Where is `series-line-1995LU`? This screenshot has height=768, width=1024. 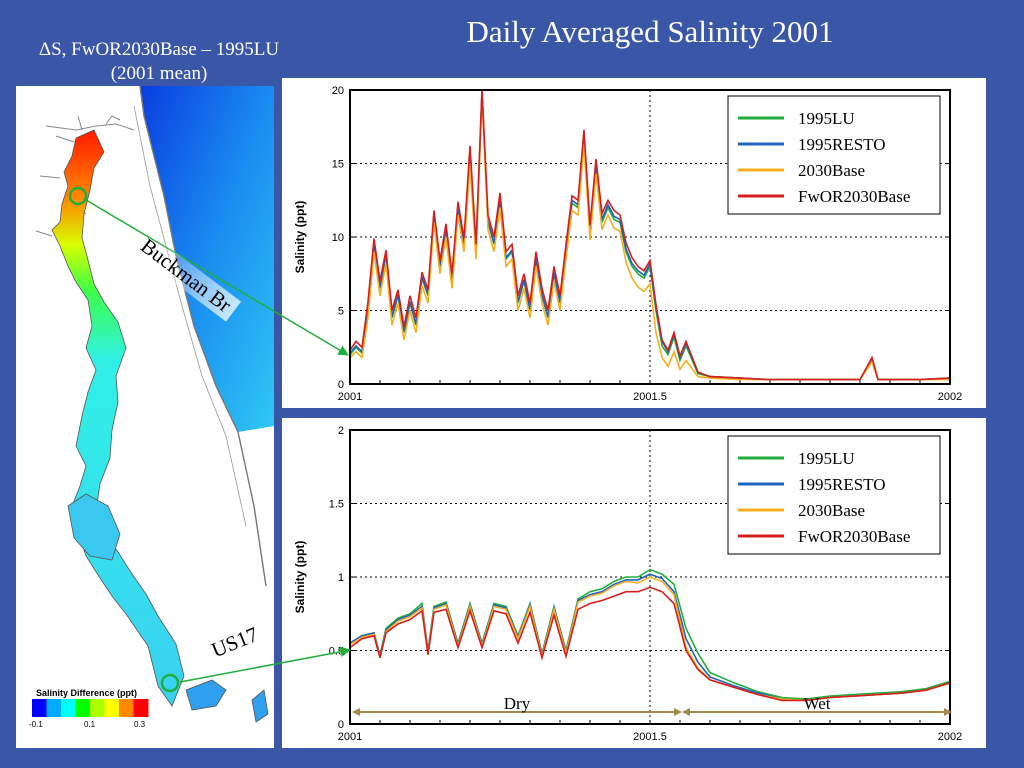
series-line-1995LU is located at coordinates (650, 634).